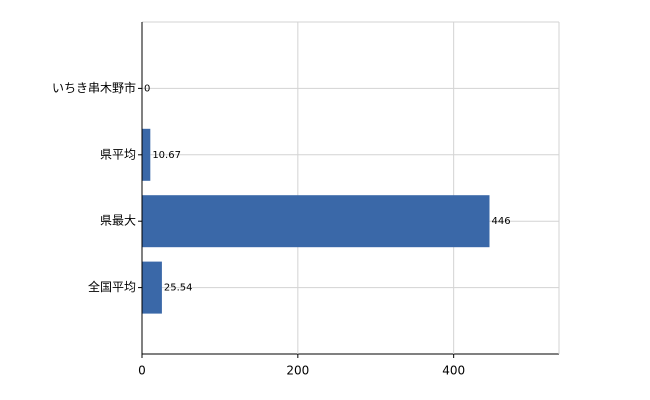  What do you see at coordinates (118, 221) in the screenshot?
I see `y-tick-label: 県最大` at bounding box center [118, 221].